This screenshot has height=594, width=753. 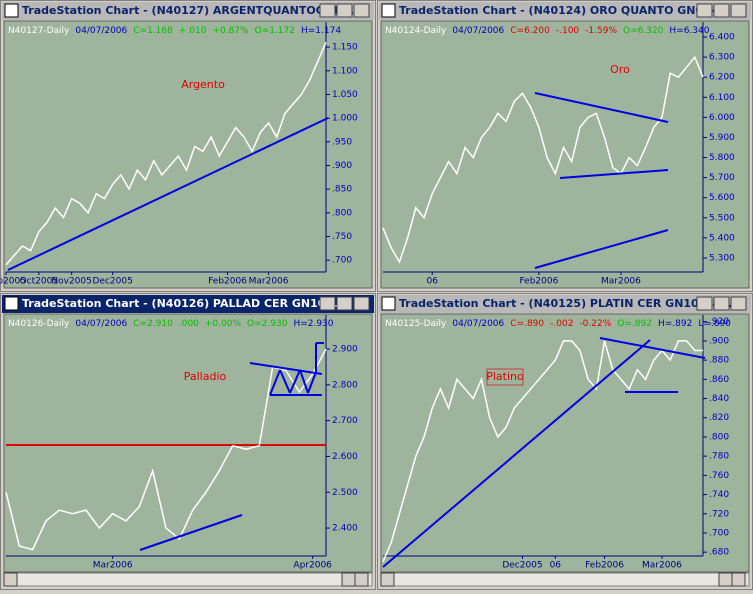 I want to click on x-tick-label: Nov2005, so click(x=71, y=282).